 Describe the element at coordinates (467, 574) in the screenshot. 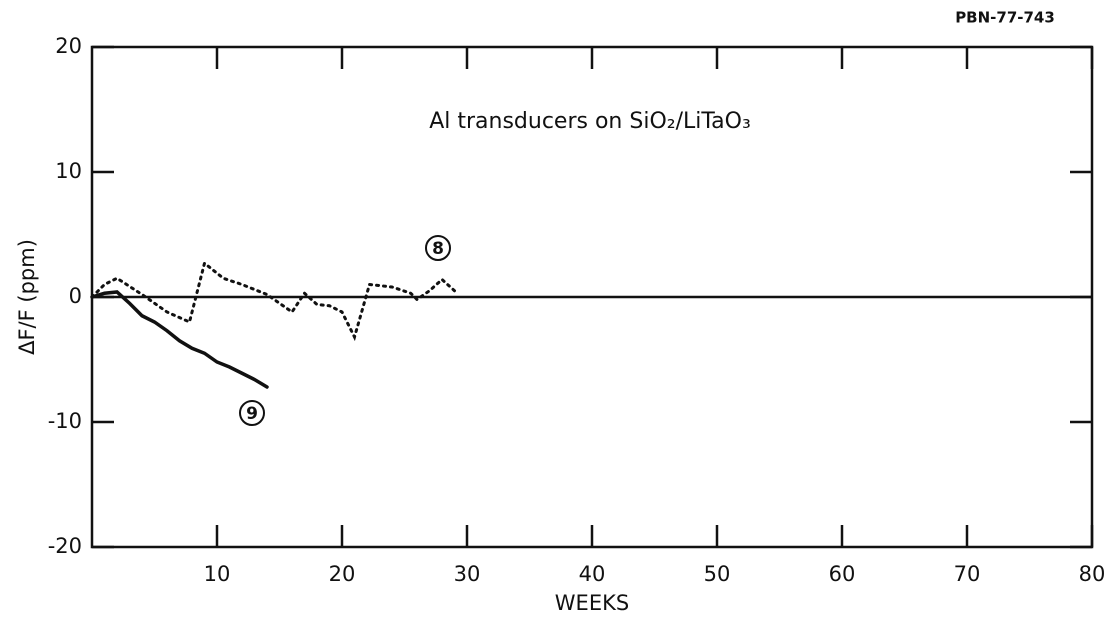

I see `x-tick-label: 30` at that location.